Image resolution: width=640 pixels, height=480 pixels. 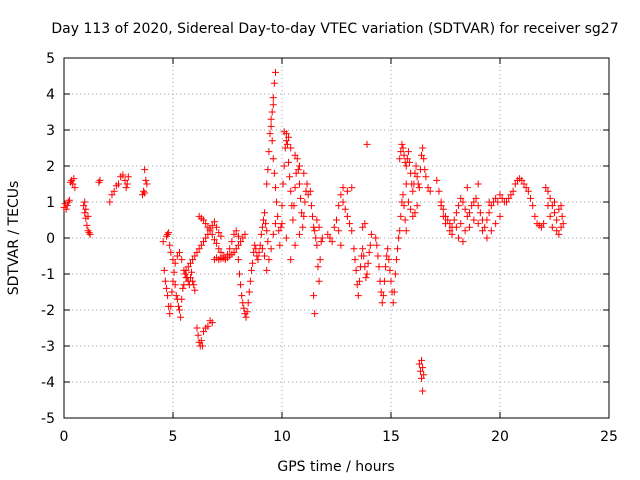 What do you see at coordinates (14, 238) in the screenshot?
I see `y-axis-label: SDTVAR / TECUs` at bounding box center [14, 238].